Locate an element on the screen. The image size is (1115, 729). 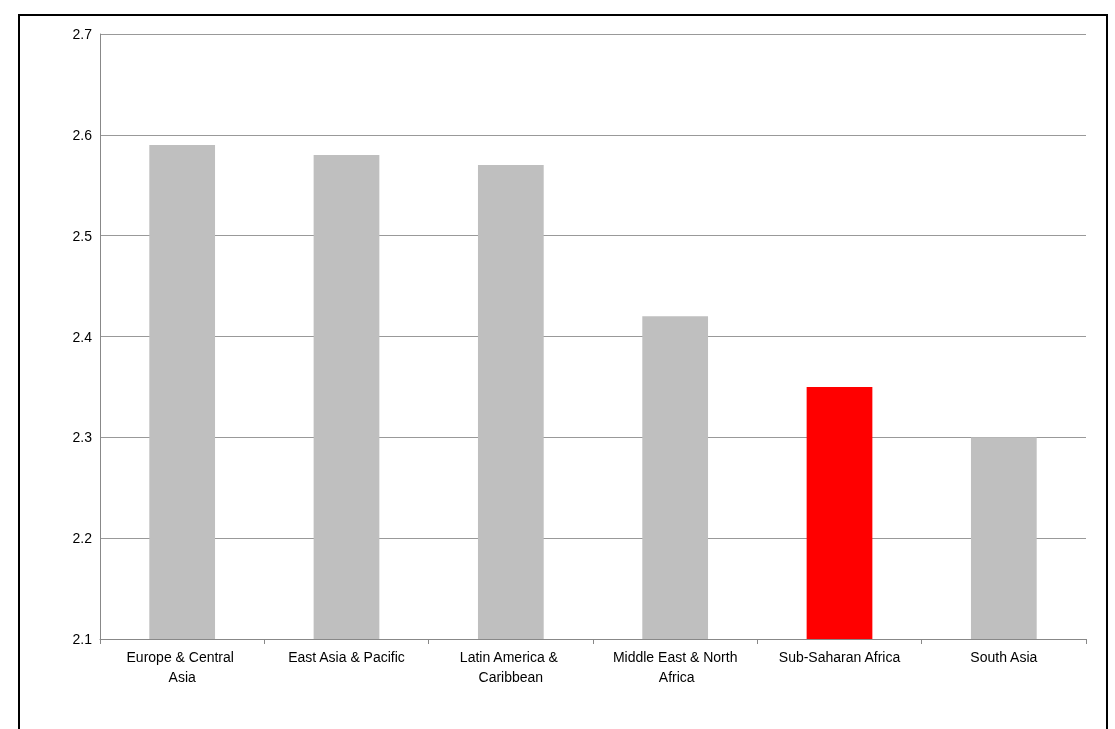
x-tick-label: Europe & Central Asia is located at coordinates (182, 667).